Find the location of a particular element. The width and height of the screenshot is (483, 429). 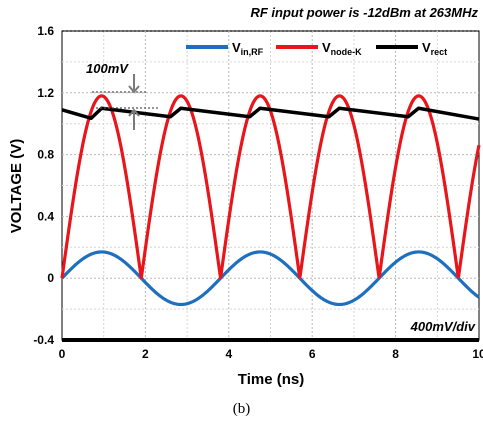

series-line-rect is located at coordinates (270, 113).